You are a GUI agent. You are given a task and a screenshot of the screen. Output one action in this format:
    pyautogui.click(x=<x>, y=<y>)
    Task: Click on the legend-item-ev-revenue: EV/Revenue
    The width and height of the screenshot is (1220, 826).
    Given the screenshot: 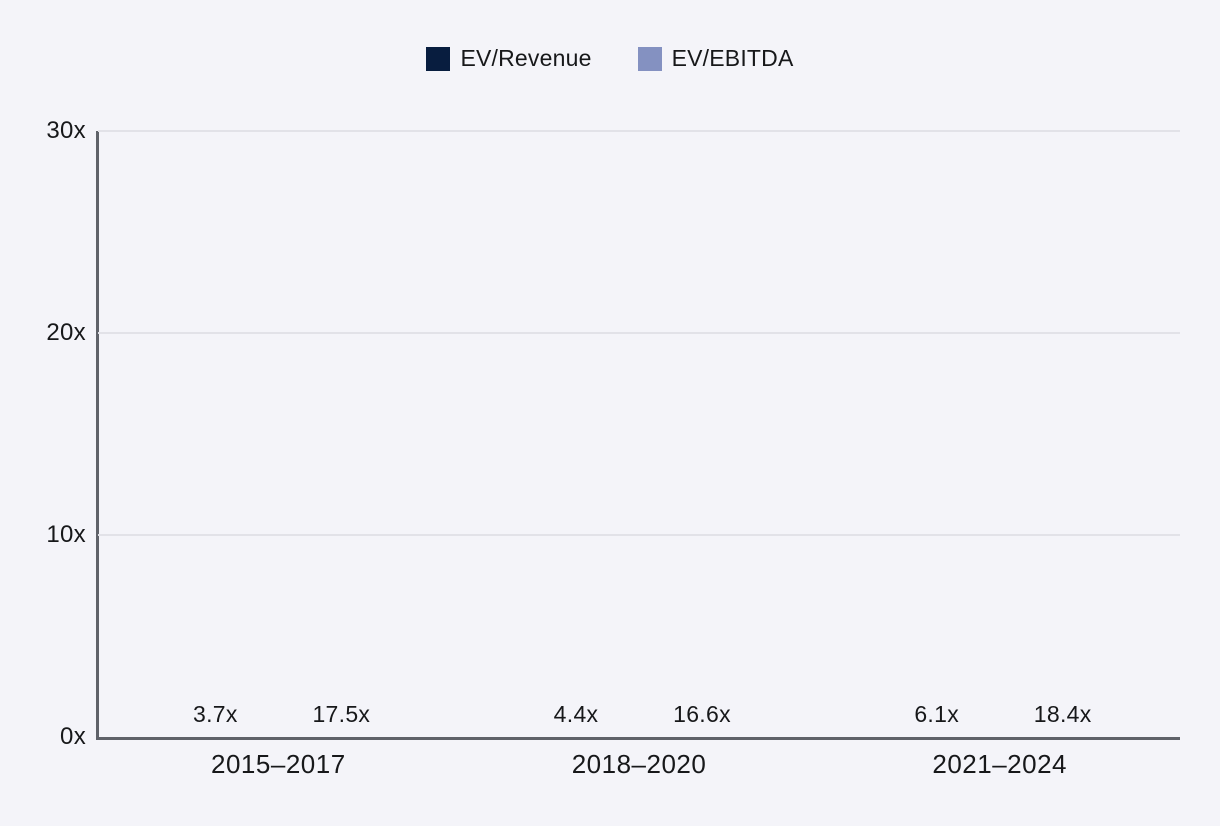 What is the action you would take?
    pyautogui.click(x=508, y=58)
    